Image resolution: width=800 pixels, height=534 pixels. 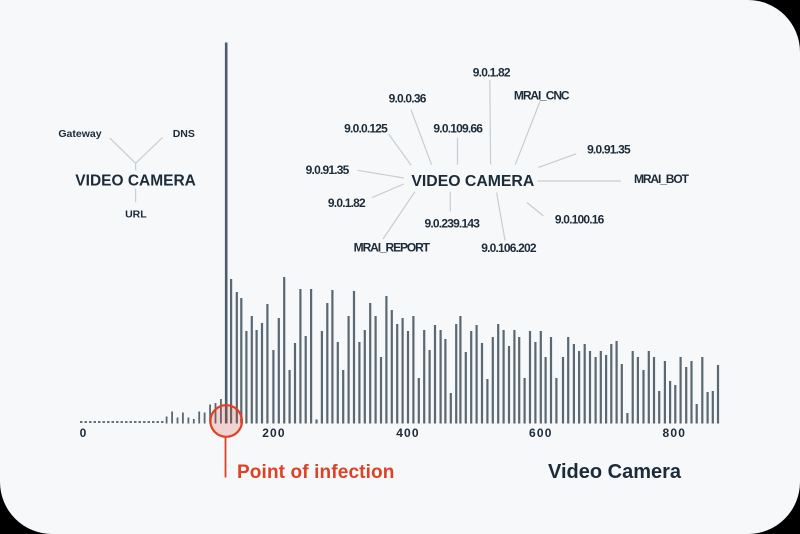 I want to click on svg-text: 800, so click(x=674, y=433).